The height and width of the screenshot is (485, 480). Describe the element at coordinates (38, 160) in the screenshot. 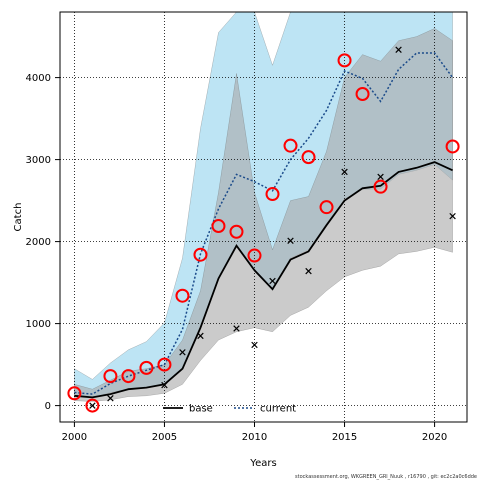

I see `y-tick-label: 3000` at that location.